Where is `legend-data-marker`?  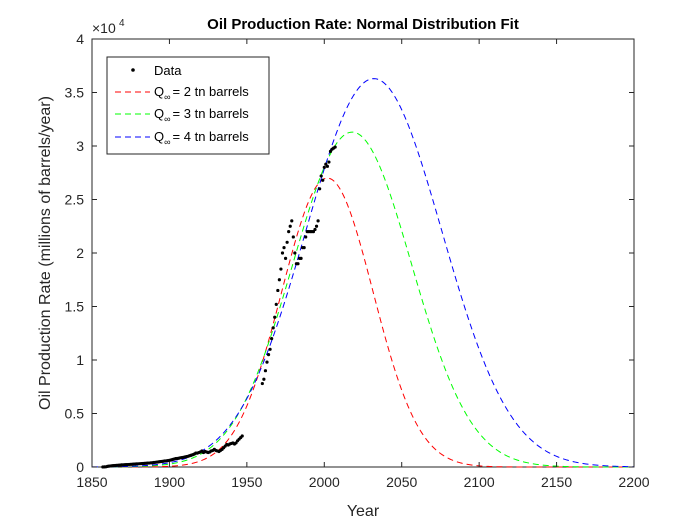
legend-data-marker is located at coordinates (133, 70).